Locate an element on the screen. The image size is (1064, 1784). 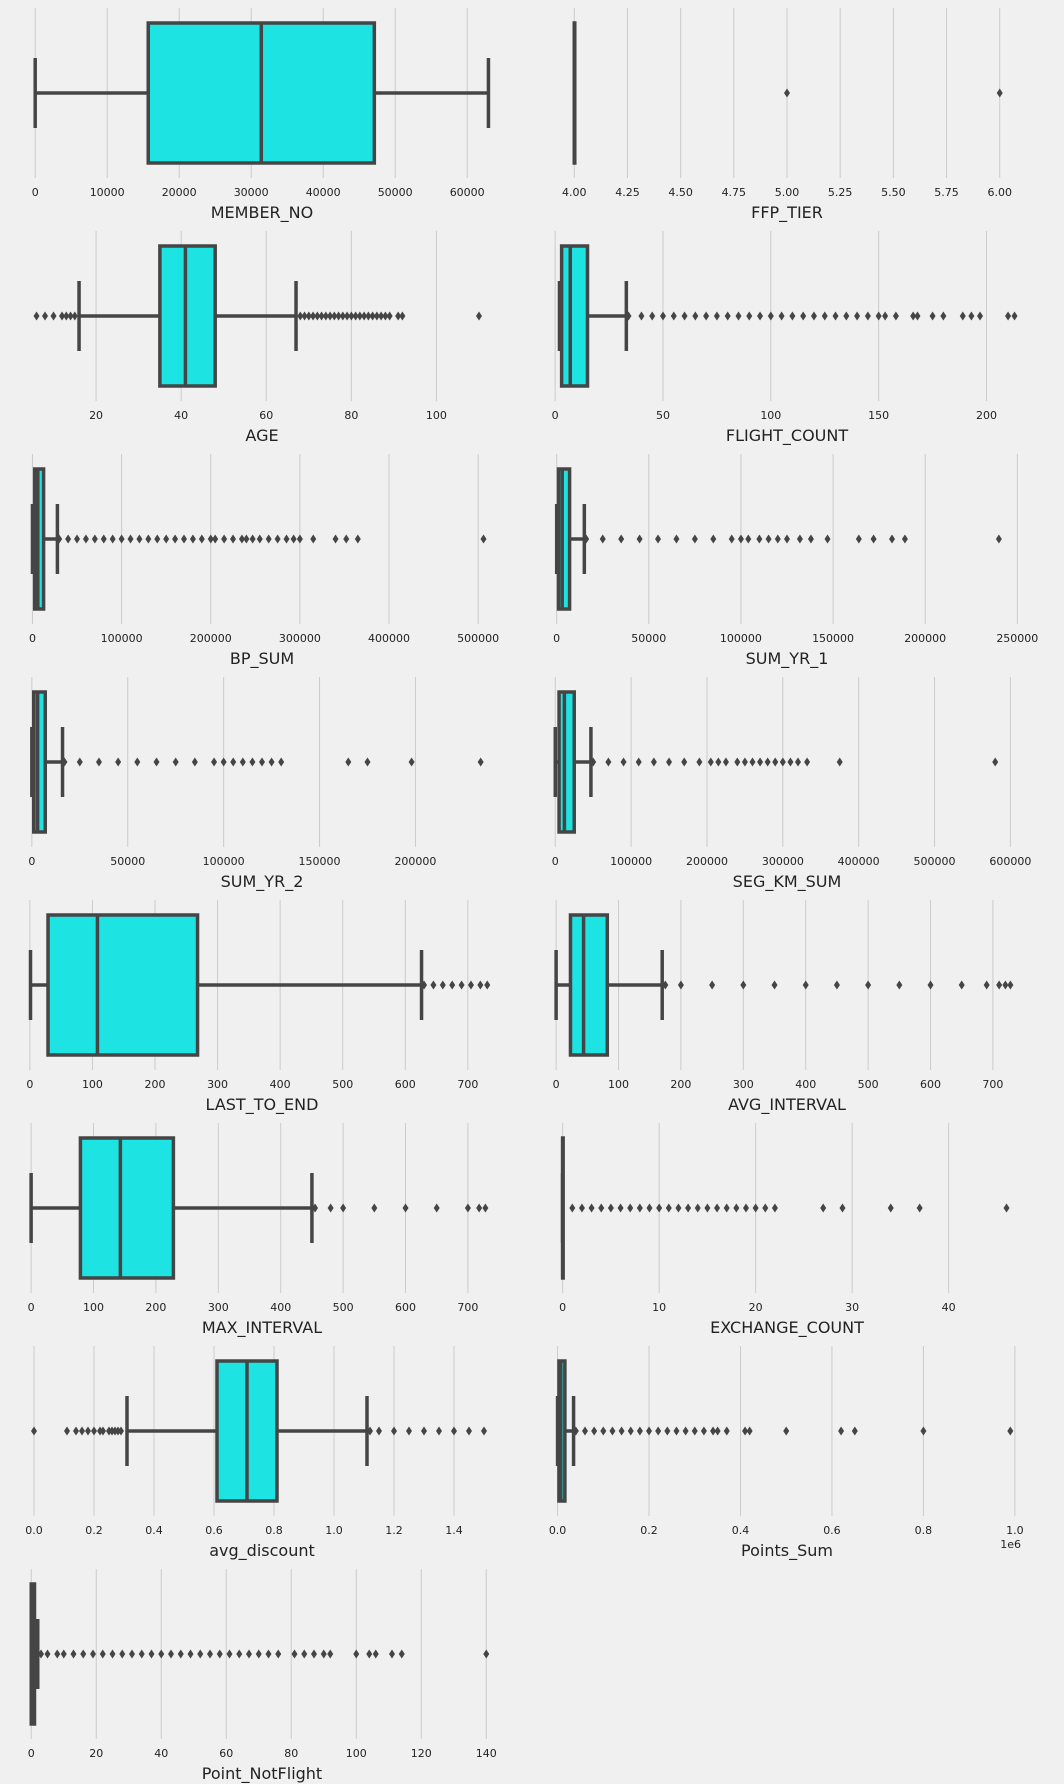
x-axis-label: SUM_YR_1 is located at coordinates (787, 659).